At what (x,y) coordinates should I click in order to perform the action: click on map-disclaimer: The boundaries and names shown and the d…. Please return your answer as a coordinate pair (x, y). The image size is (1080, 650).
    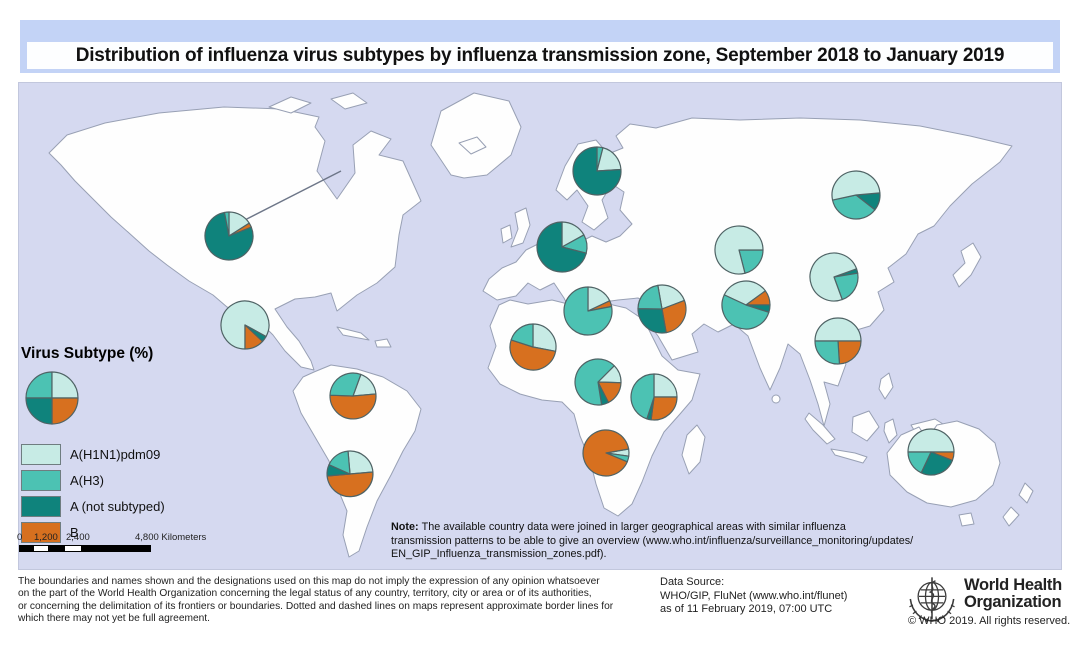
    Looking at the image, I should click on (315, 601).